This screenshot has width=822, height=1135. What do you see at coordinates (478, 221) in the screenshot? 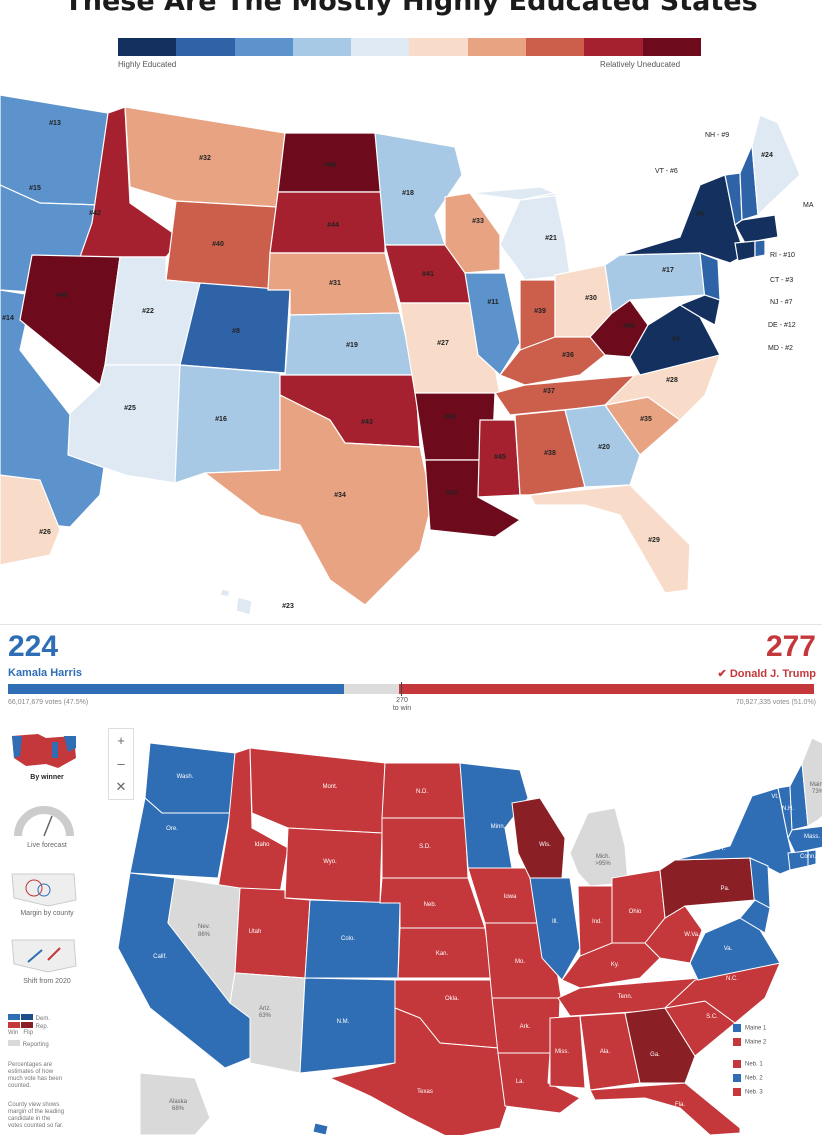
I see `rank-label-wi: #33` at bounding box center [478, 221].